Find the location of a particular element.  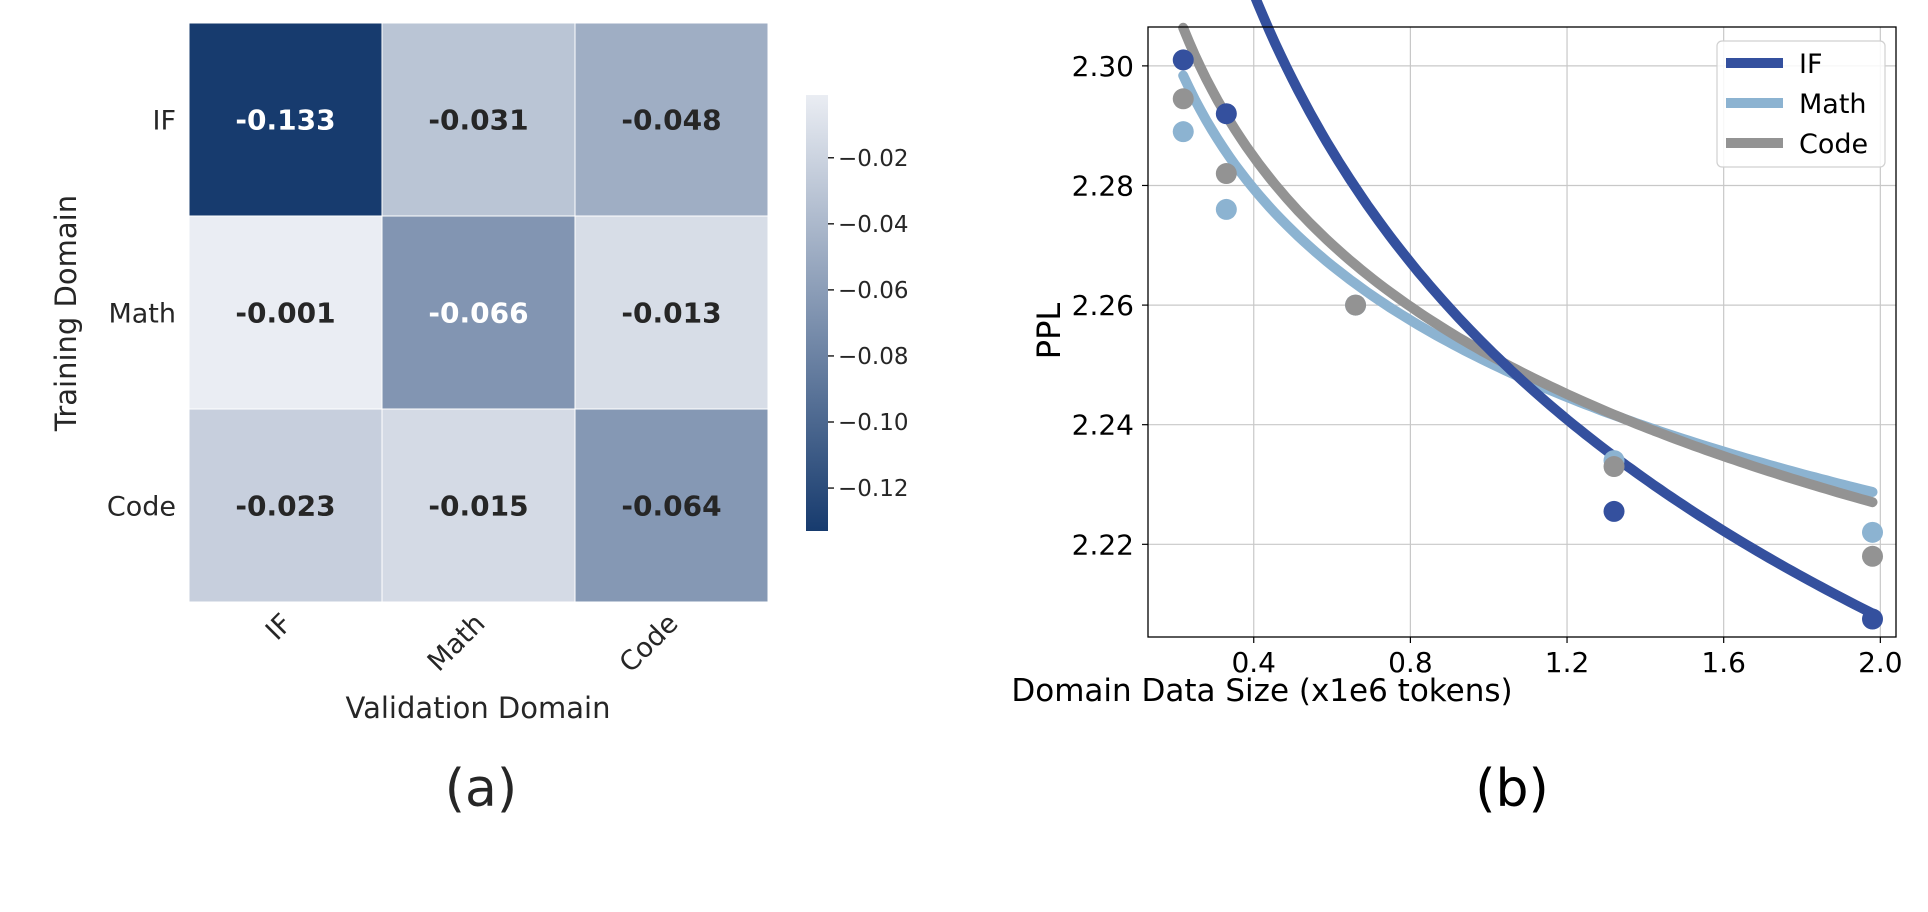

x-tick-label: 0.4 is located at coordinates (1253, 662).